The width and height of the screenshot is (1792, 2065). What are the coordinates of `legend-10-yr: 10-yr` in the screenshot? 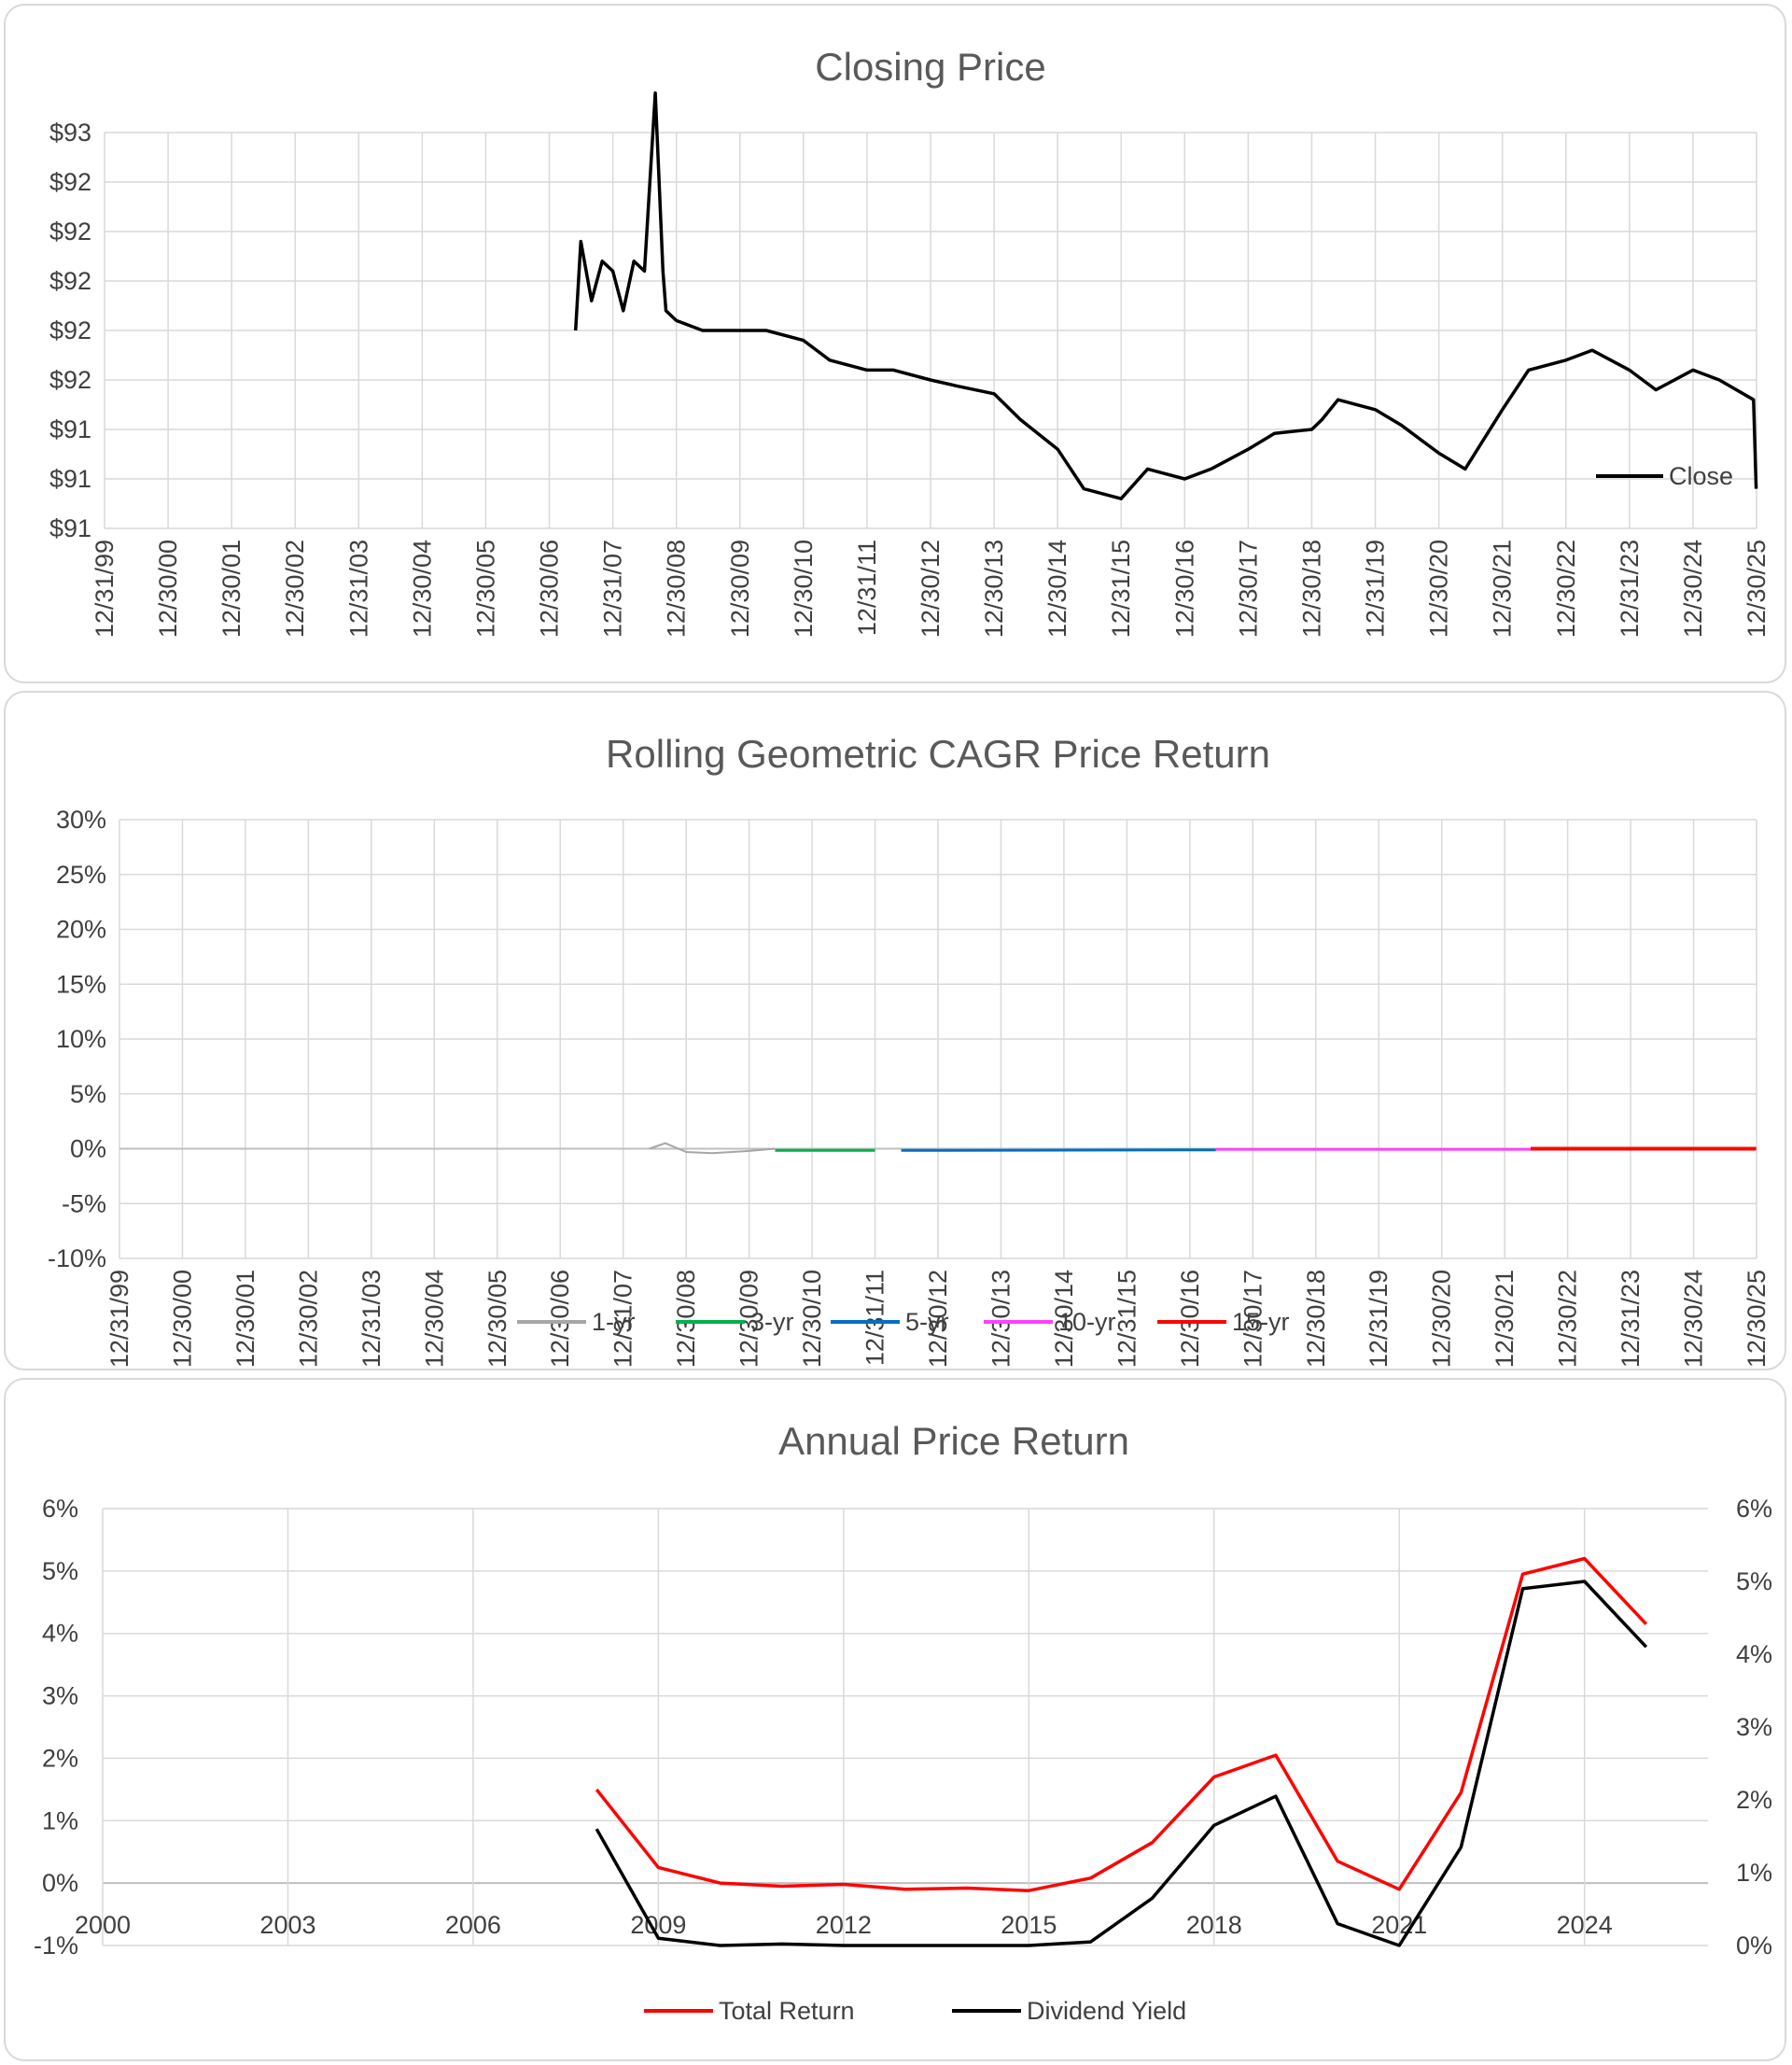 It's located at (1050, 1322).